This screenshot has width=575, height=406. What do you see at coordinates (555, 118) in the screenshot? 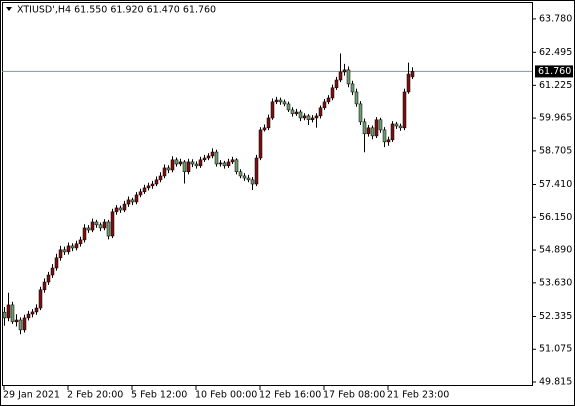
I see `y-tick-label: 59.965` at bounding box center [555, 118].